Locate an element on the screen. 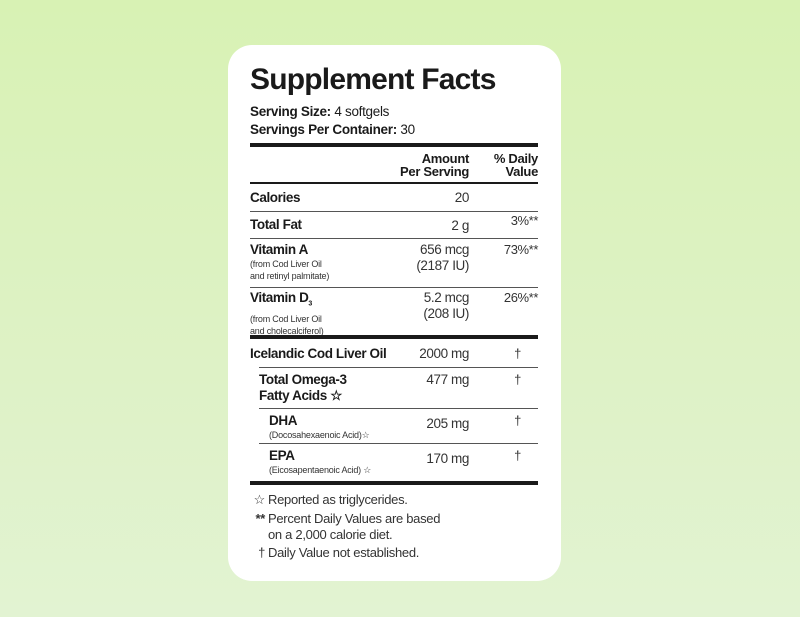 This screenshot has height=617, width=800. label-title: Supplement Facts is located at coordinates (373, 79).